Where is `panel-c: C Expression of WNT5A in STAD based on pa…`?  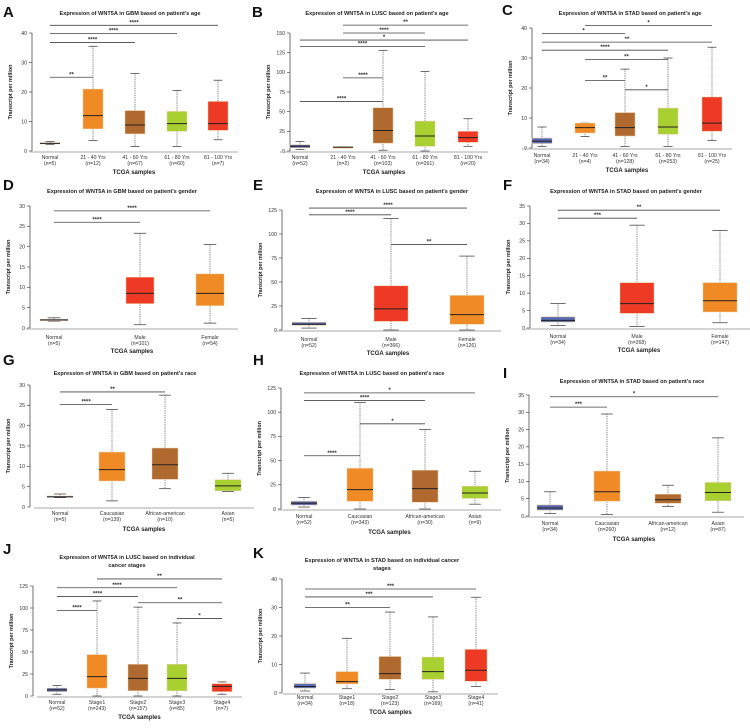 panel-c: C Expression of WNT5A in STAD based on pa… is located at coordinates (617, 88).